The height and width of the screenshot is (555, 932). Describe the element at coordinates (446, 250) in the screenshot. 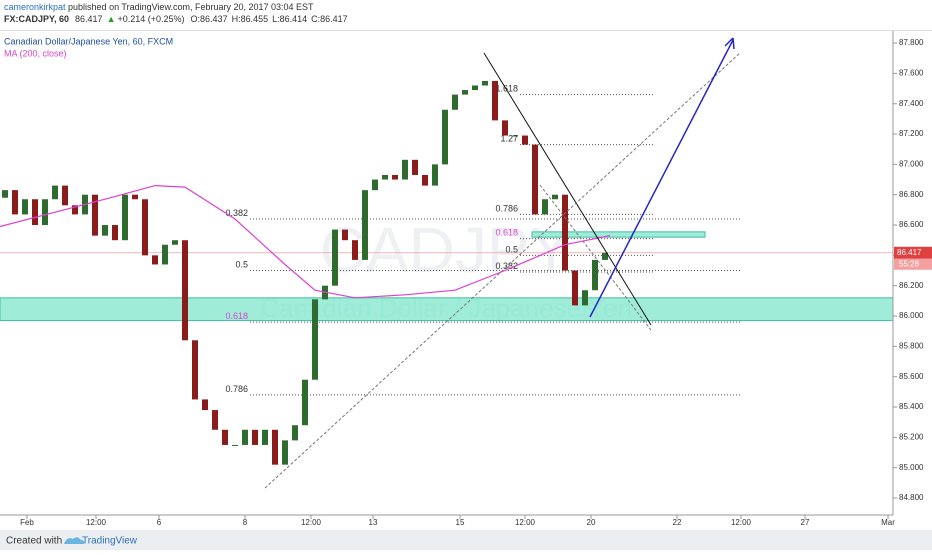

I see `watermark: CADJPY` at that location.